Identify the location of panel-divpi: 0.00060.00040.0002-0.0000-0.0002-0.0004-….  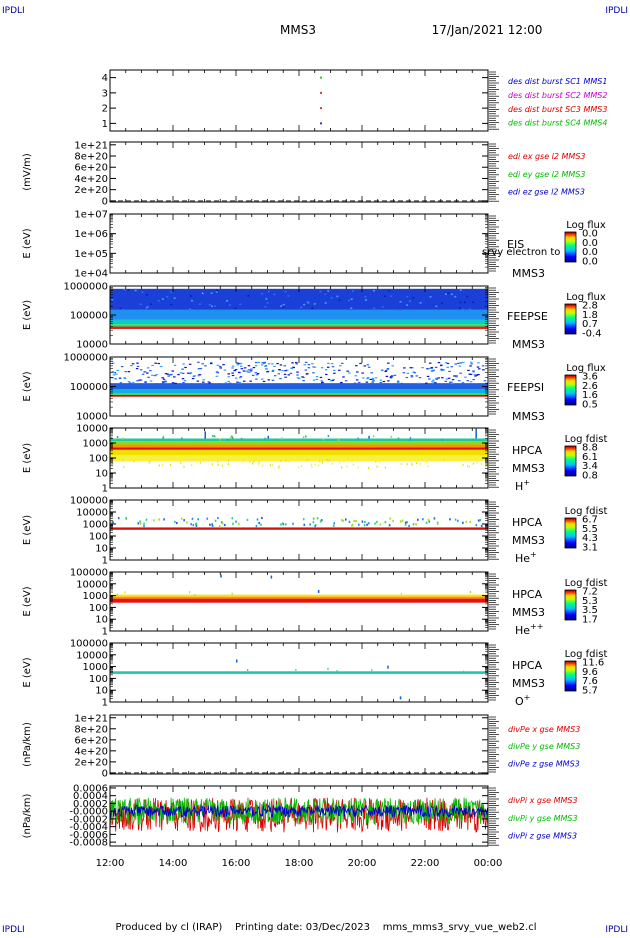
(300, 815).